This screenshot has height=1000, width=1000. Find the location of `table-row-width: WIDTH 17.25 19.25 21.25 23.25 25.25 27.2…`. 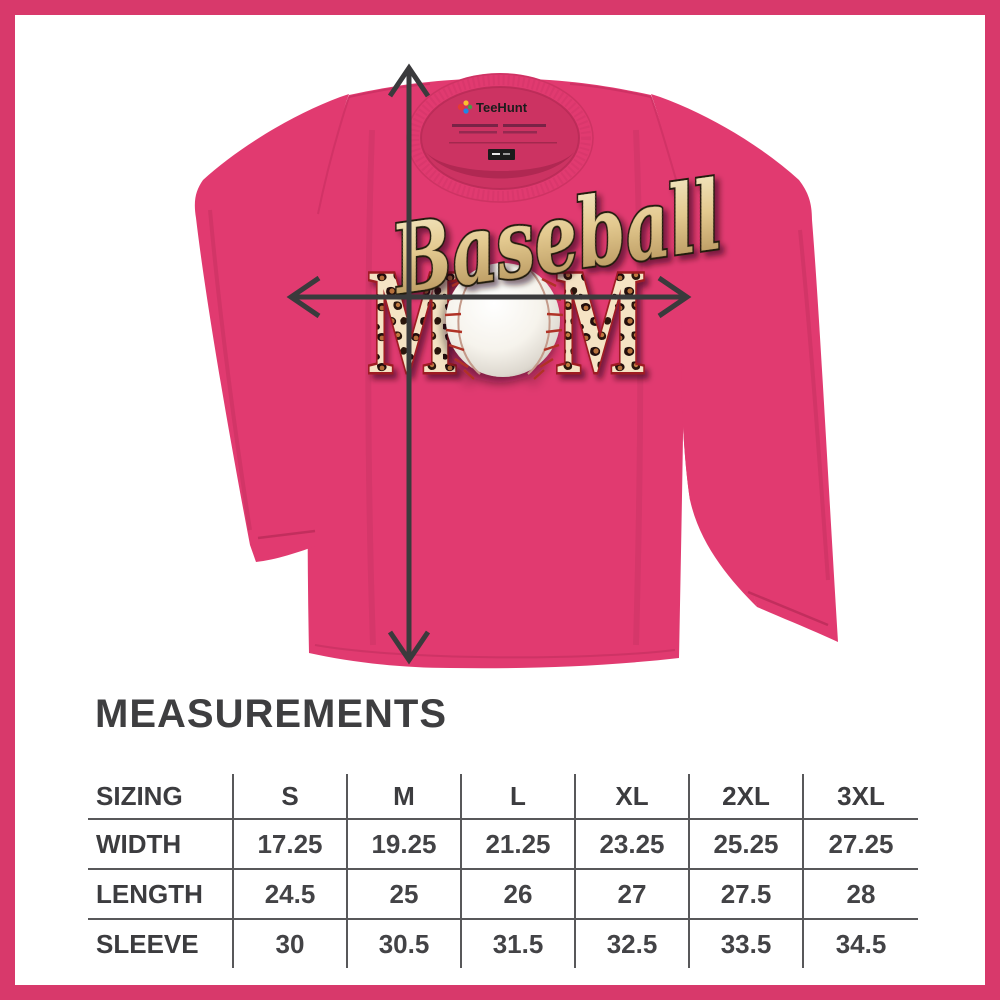

table-row-width: WIDTH 17.25 19.25 21.25 23.25 25.25 27.2… is located at coordinates (503, 843).